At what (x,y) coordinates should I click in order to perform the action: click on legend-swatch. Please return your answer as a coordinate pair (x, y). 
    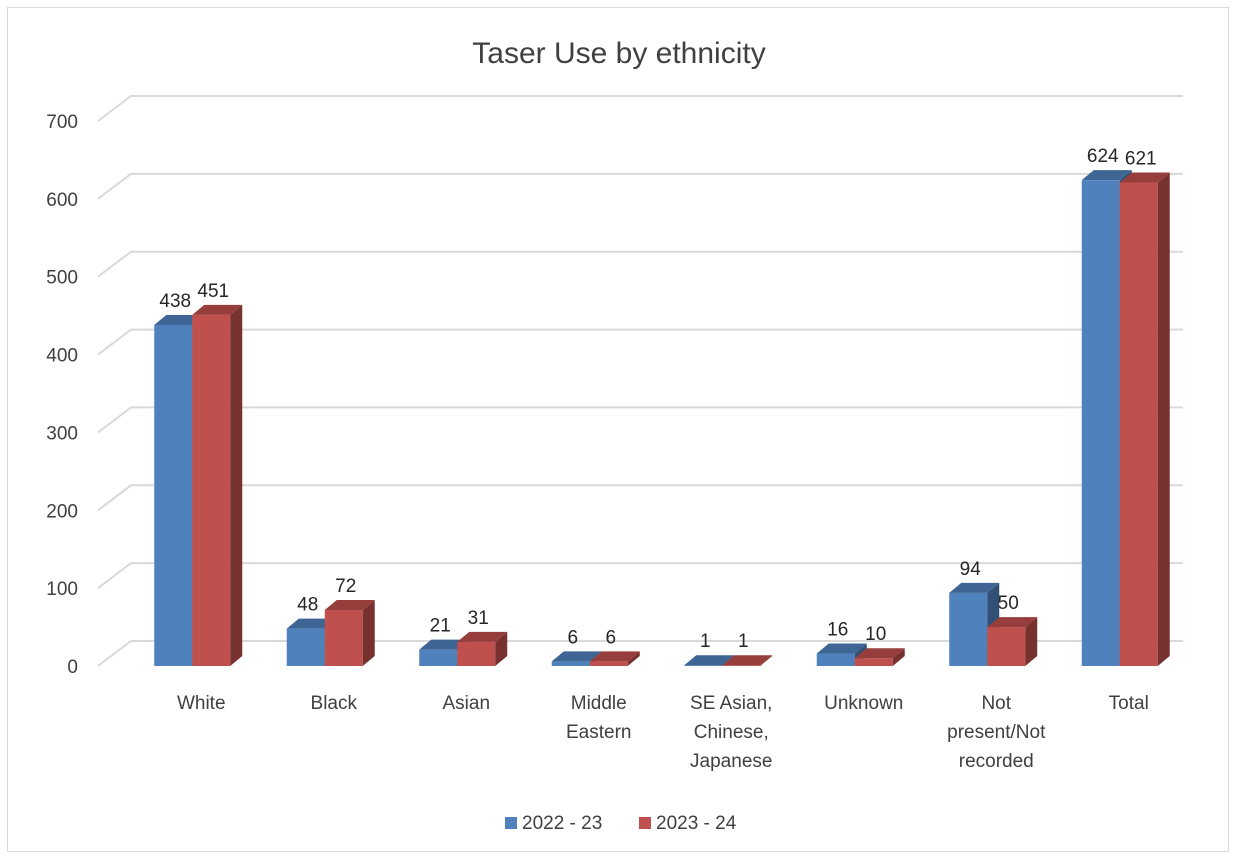
    Looking at the image, I should click on (511, 823).